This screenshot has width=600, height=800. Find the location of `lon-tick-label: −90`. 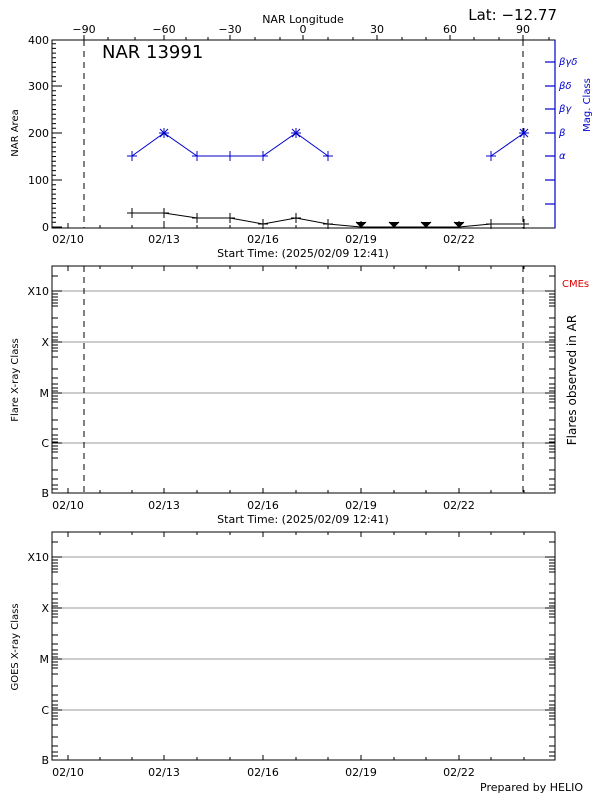

lon-tick-label: −90 is located at coordinates (83, 29).